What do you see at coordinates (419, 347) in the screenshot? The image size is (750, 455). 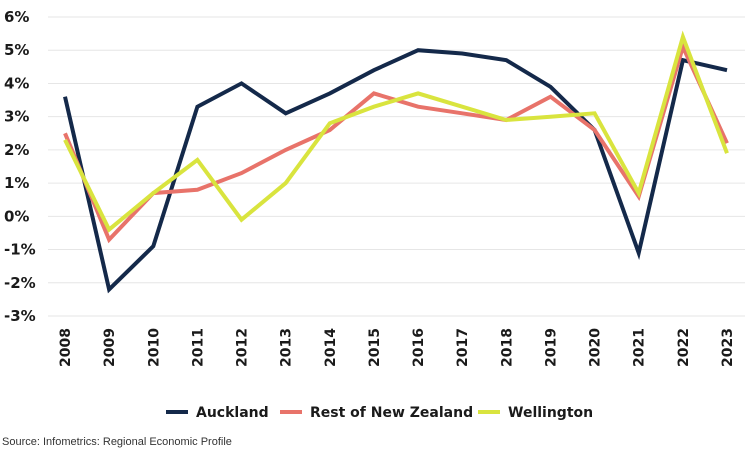 I see `x-tick-label: 2016` at bounding box center [419, 347].